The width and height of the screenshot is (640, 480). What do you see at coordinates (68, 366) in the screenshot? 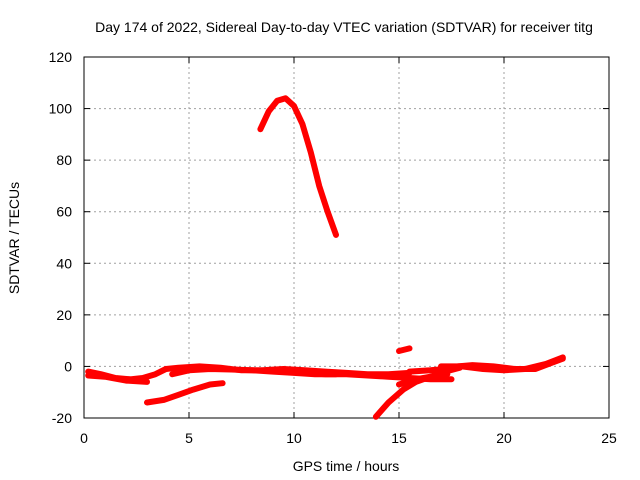
I see `y-tick-label: 0` at bounding box center [68, 366].